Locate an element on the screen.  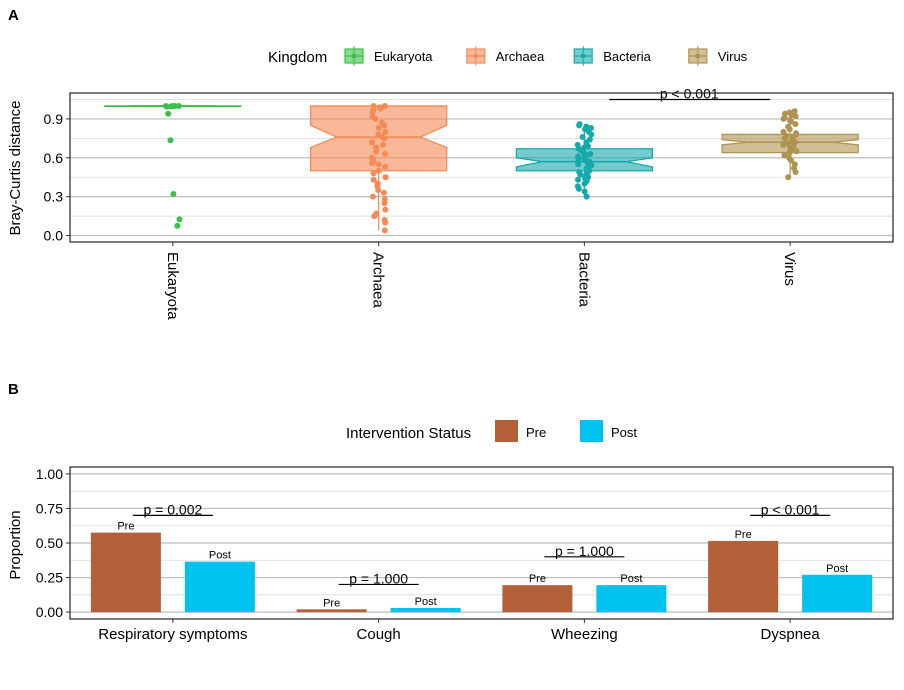
x-tick-label: Archaea is located at coordinates (378, 280).